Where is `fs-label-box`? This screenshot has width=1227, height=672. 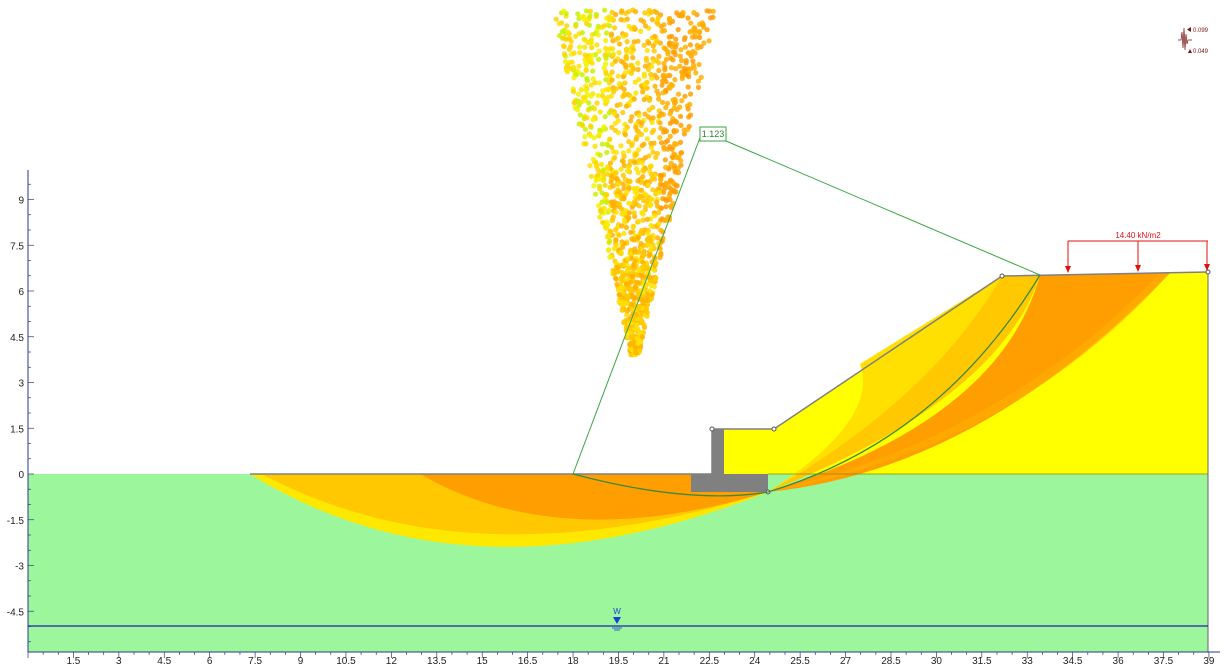 fs-label-box is located at coordinates (713, 134).